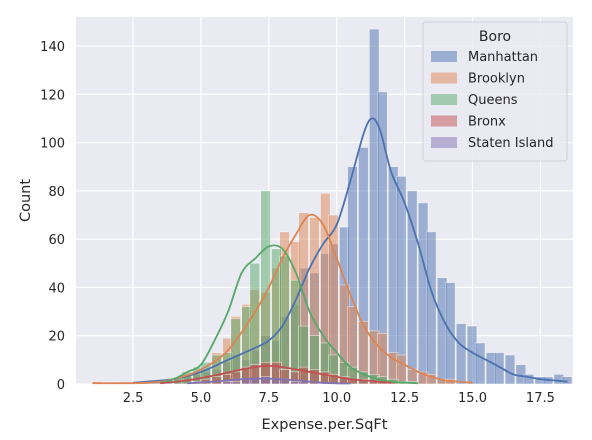 The image size is (592, 440). Describe the element at coordinates (487, 122) in the screenshot. I see `legend-label: Bronx` at that location.